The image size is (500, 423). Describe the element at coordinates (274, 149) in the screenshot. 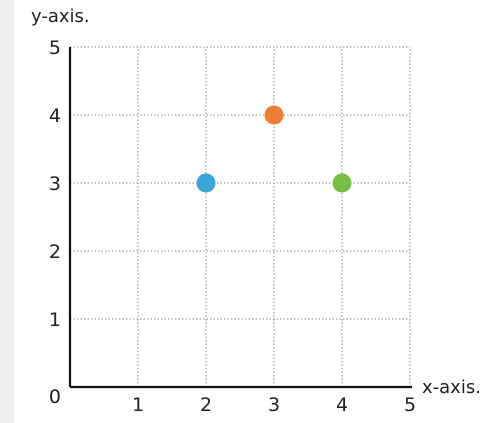

I see `data-points` at that location.